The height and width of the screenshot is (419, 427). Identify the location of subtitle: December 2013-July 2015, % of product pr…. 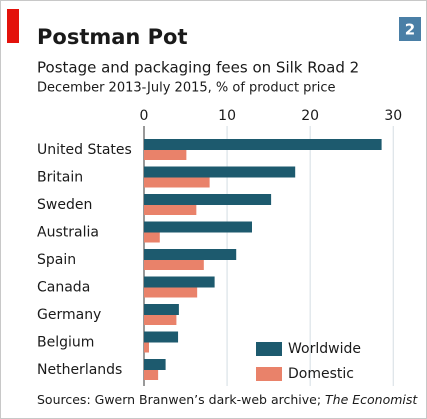
(186, 88).